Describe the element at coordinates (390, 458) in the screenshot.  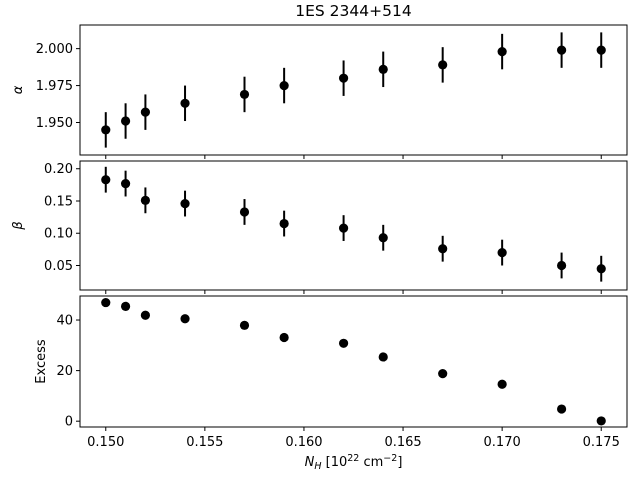
I see `x-axis-label-unit-sup: −2` at that location.